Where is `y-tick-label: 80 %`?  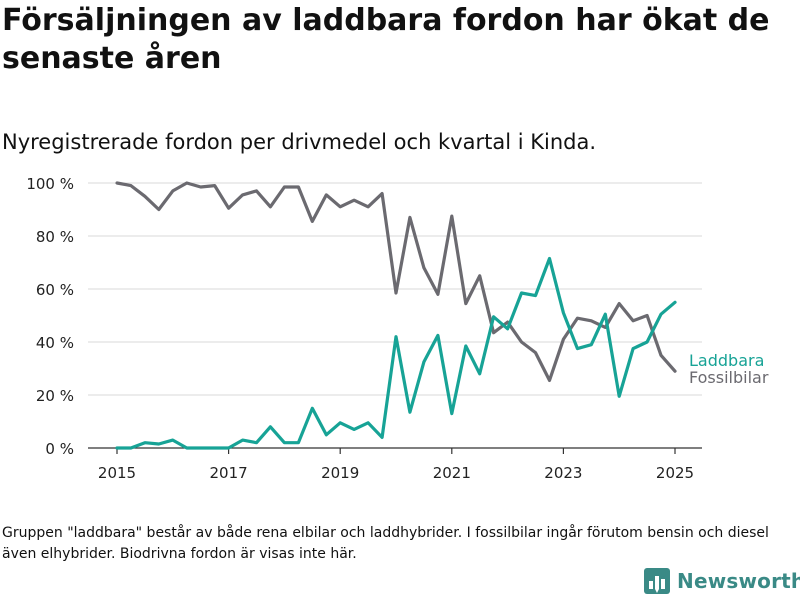 y-tick-label: 80 % is located at coordinates (55, 237).